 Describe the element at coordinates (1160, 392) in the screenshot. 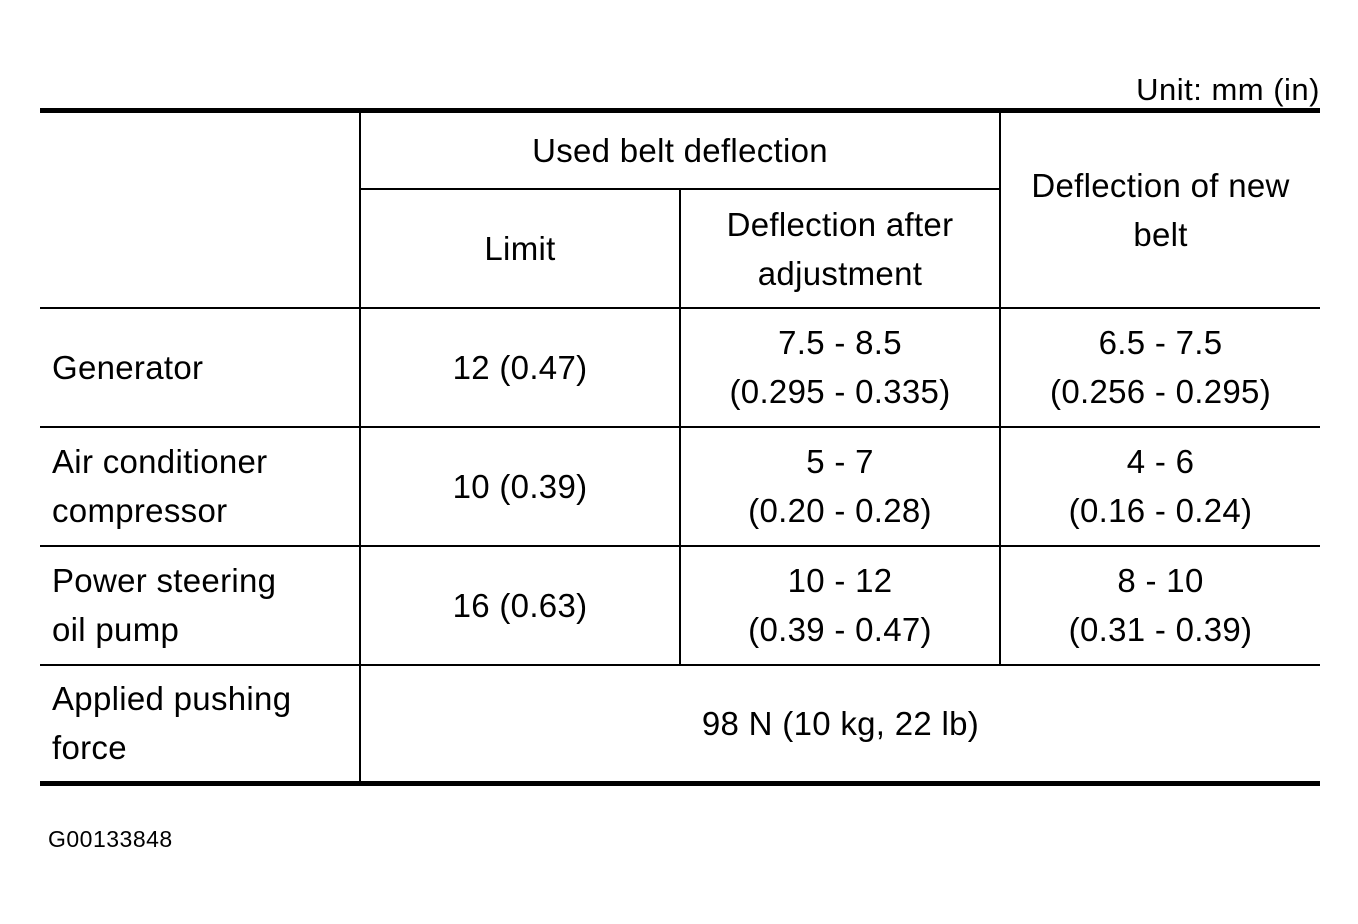

I see `cell-line-in: (0.256 - 0.295)` at that location.